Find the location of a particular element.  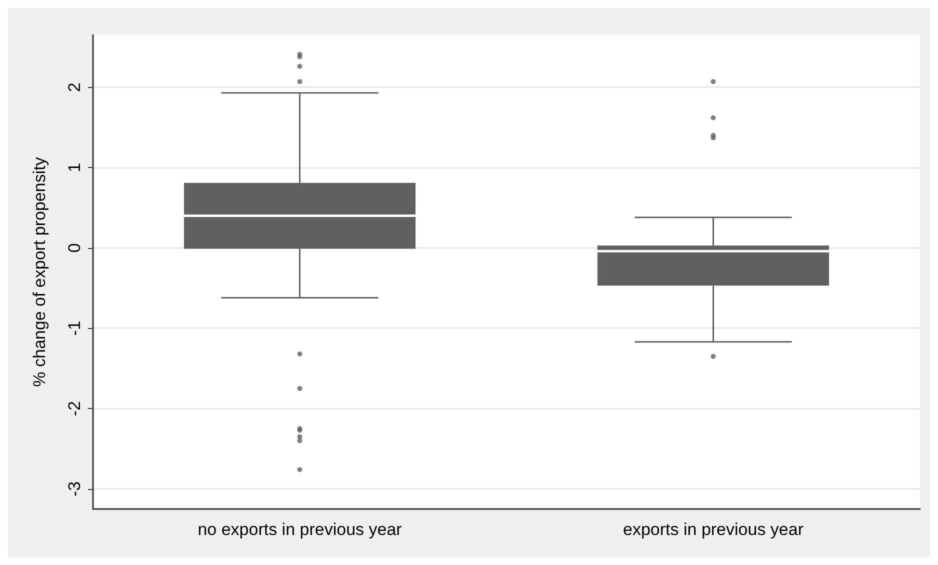

y-tick-label: -2 is located at coordinates (74, 408).